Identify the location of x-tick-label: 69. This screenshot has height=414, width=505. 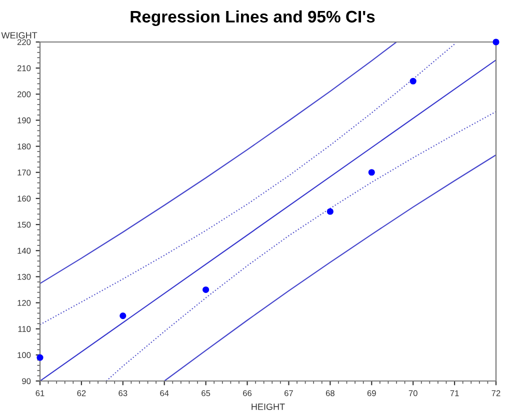
(371, 393).